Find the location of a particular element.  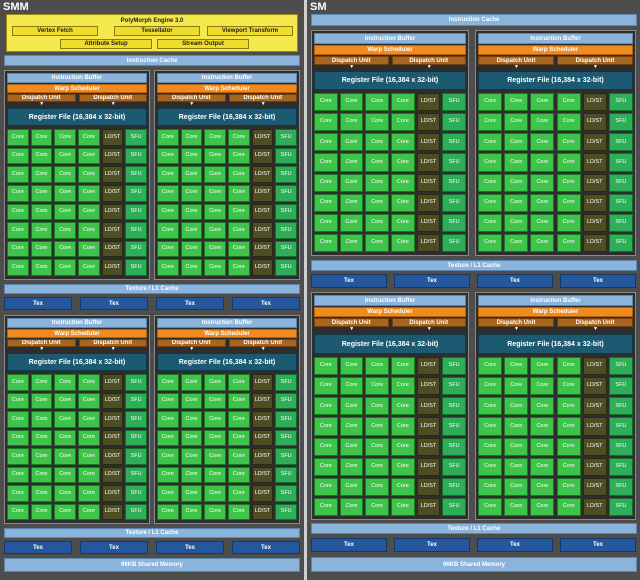

sm-texture-cache-top: Texture / L1 Cache is located at coordinates (474, 265).